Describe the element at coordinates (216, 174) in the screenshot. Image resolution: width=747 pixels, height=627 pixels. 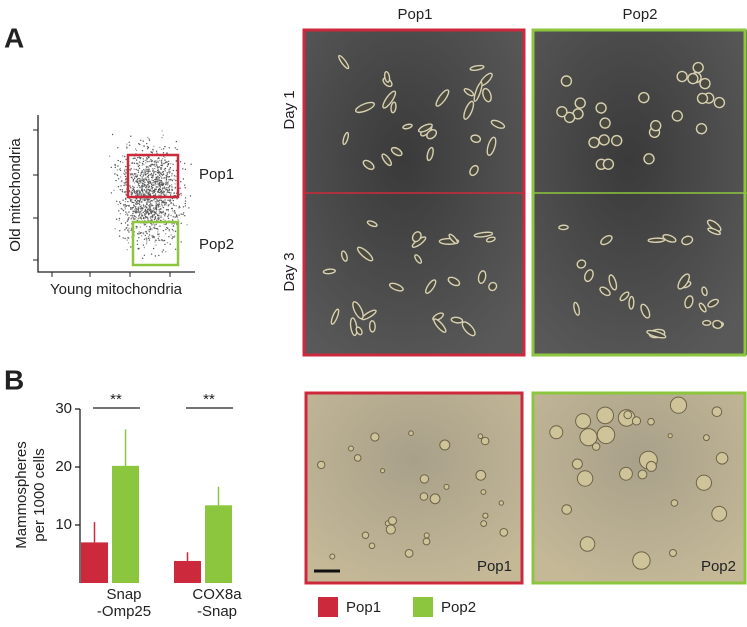
I see `gate-label: Pop1` at that location.